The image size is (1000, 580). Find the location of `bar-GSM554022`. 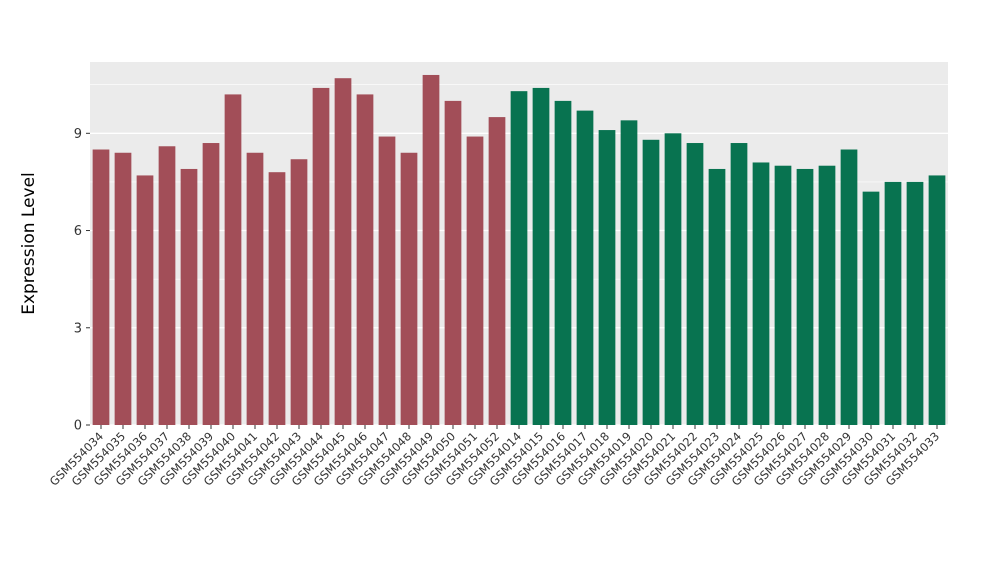

bar-GSM554022 is located at coordinates (695, 284).